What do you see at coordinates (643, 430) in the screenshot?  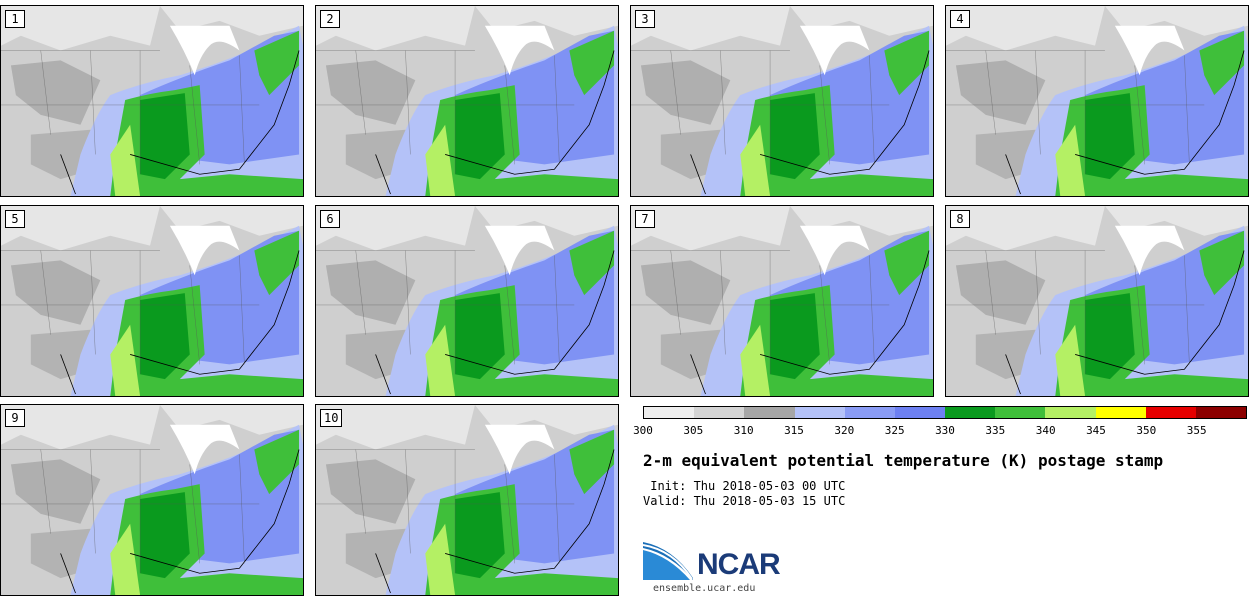 I see `colorbar-tick-label: 300` at bounding box center [643, 430].